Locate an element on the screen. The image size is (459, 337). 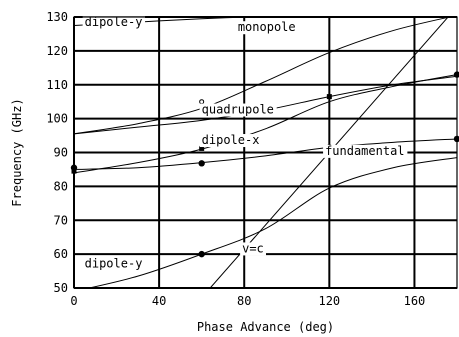
y-tick-label: 110 is located at coordinates (57, 85).